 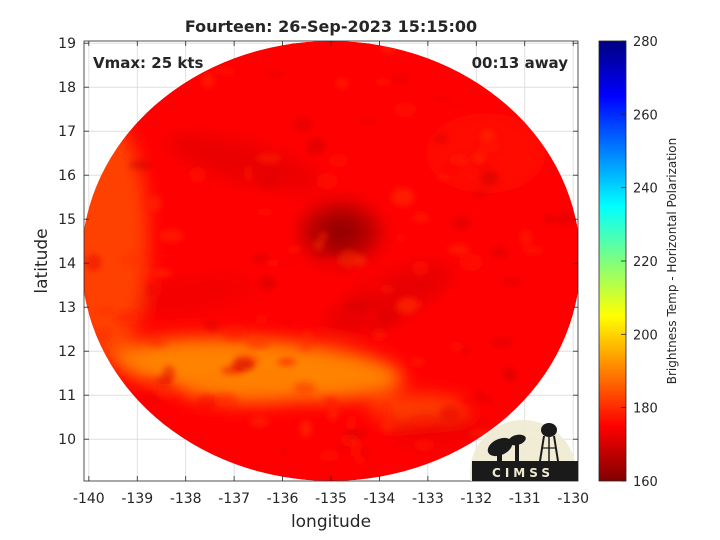 I want to click on x-tick-label: -134, so click(x=380, y=499).